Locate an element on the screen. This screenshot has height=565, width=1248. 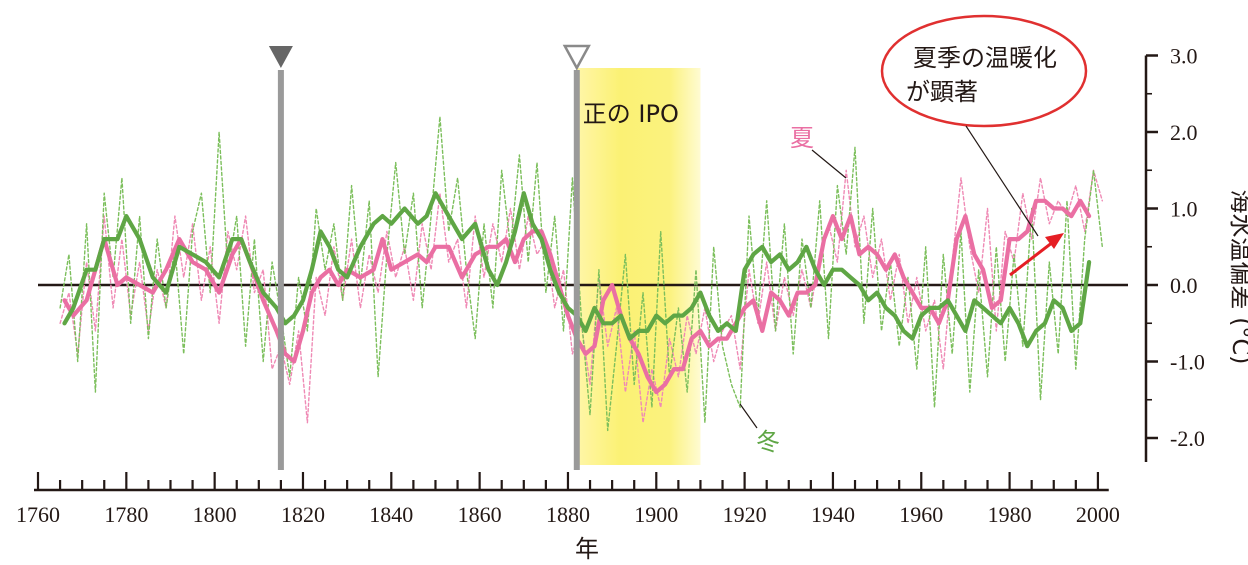
callout-leader is located at coordinates (1002, 181).